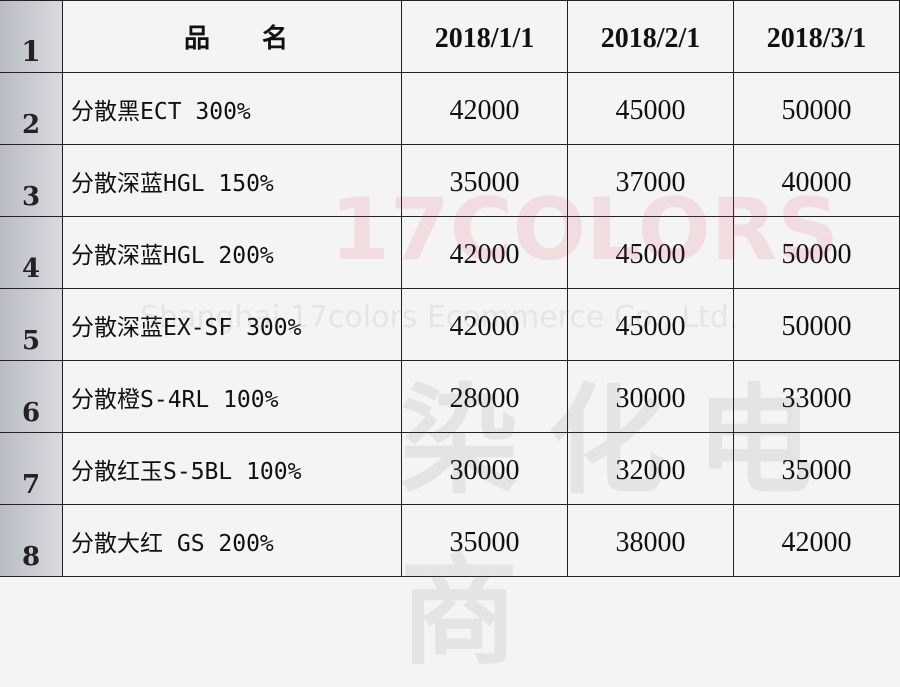 The image size is (900, 687). What do you see at coordinates (484, 36) in the screenshot?
I see `column-header-date: 2018/1/1` at bounding box center [484, 36].